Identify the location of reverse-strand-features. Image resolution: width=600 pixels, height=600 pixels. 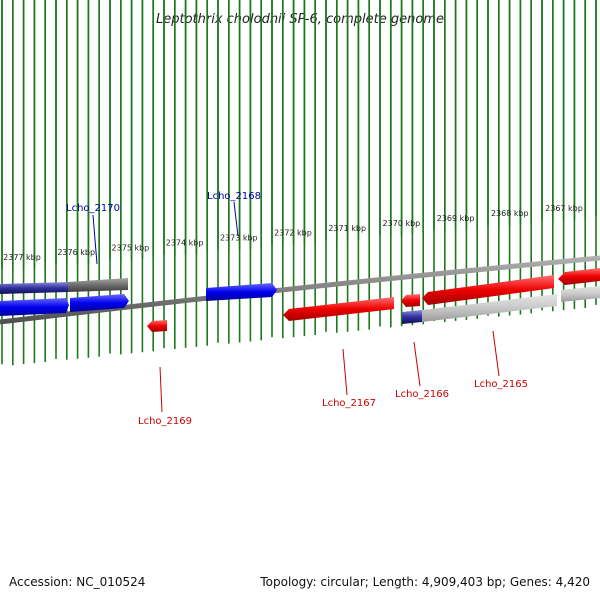
(373, 300).